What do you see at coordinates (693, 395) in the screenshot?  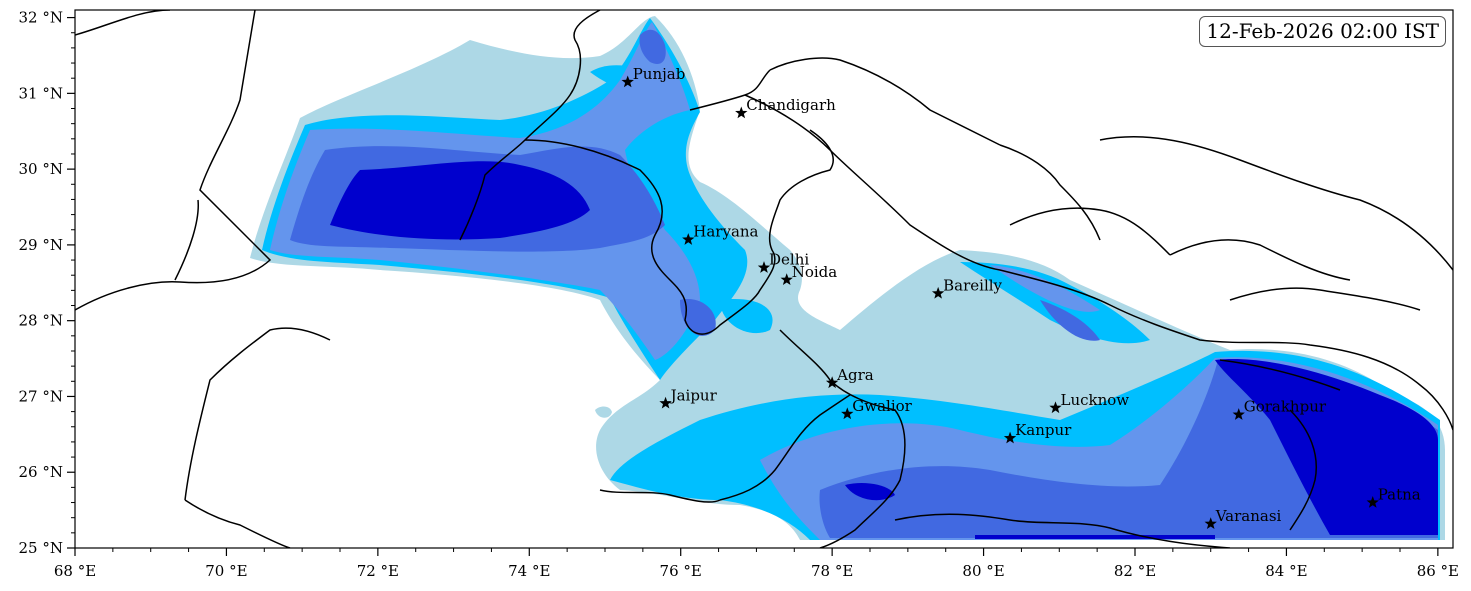 I see `city-label: Jaipur` at bounding box center [693, 395].